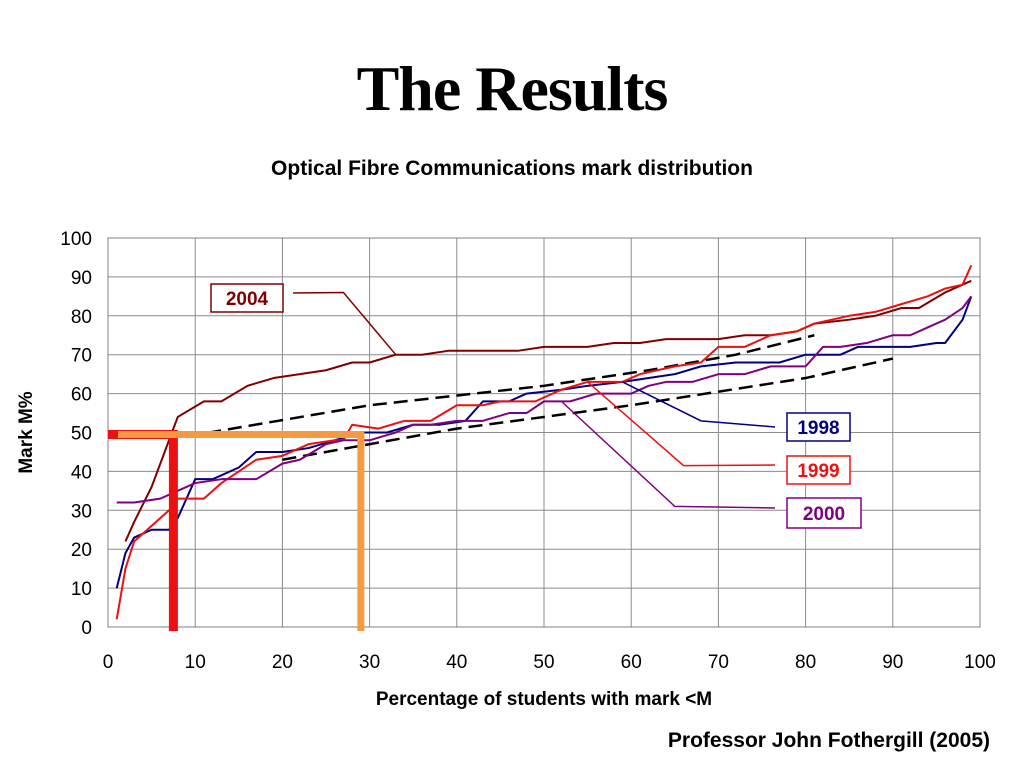 This screenshot has height=768, width=1024. What do you see at coordinates (81, 317) in the screenshot?
I see `y-tick-label: 80` at bounding box center [81, 317].